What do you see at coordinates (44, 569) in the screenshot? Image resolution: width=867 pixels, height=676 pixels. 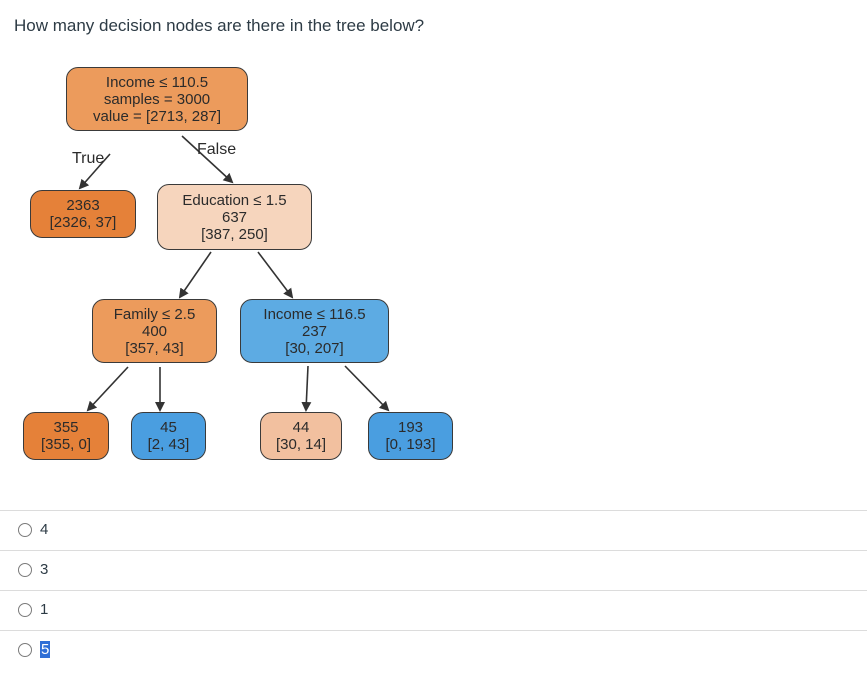 I see `answer-label: 3` at bounding box center [44, 569].